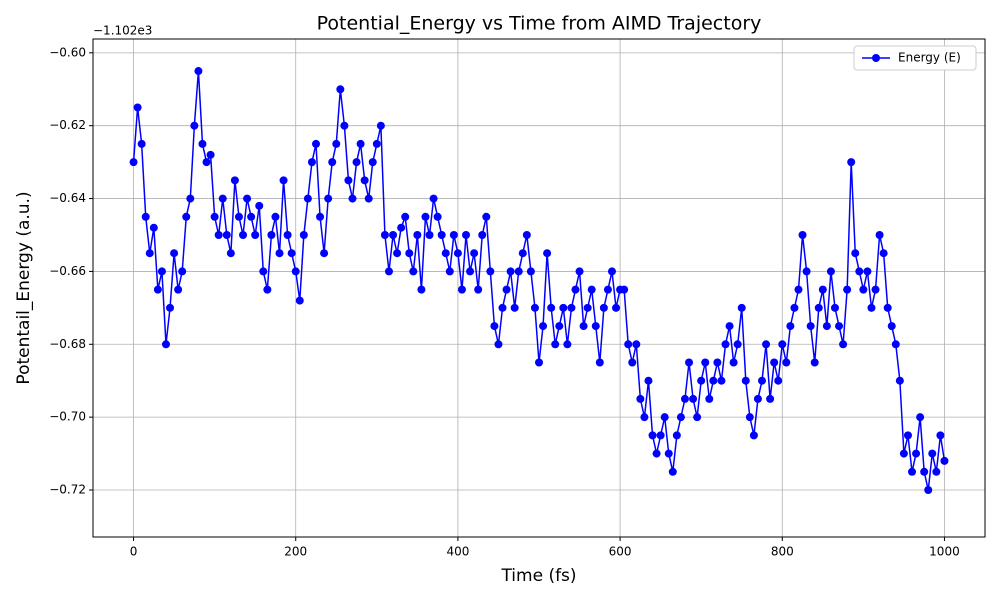 The image size is (1000, 600). What do you see at coordinates (620, 552) in the screenshot?
I see `x-tick-label: 600` at bounding box center [620, 552].